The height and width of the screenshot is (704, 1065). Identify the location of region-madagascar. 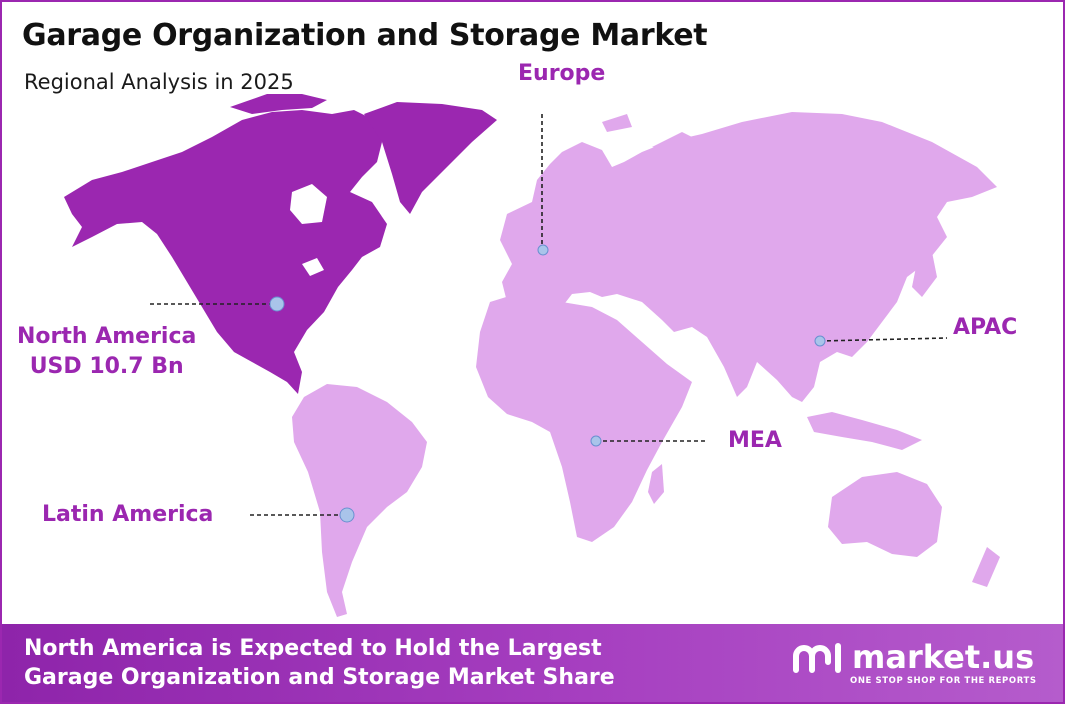
(656, 484).